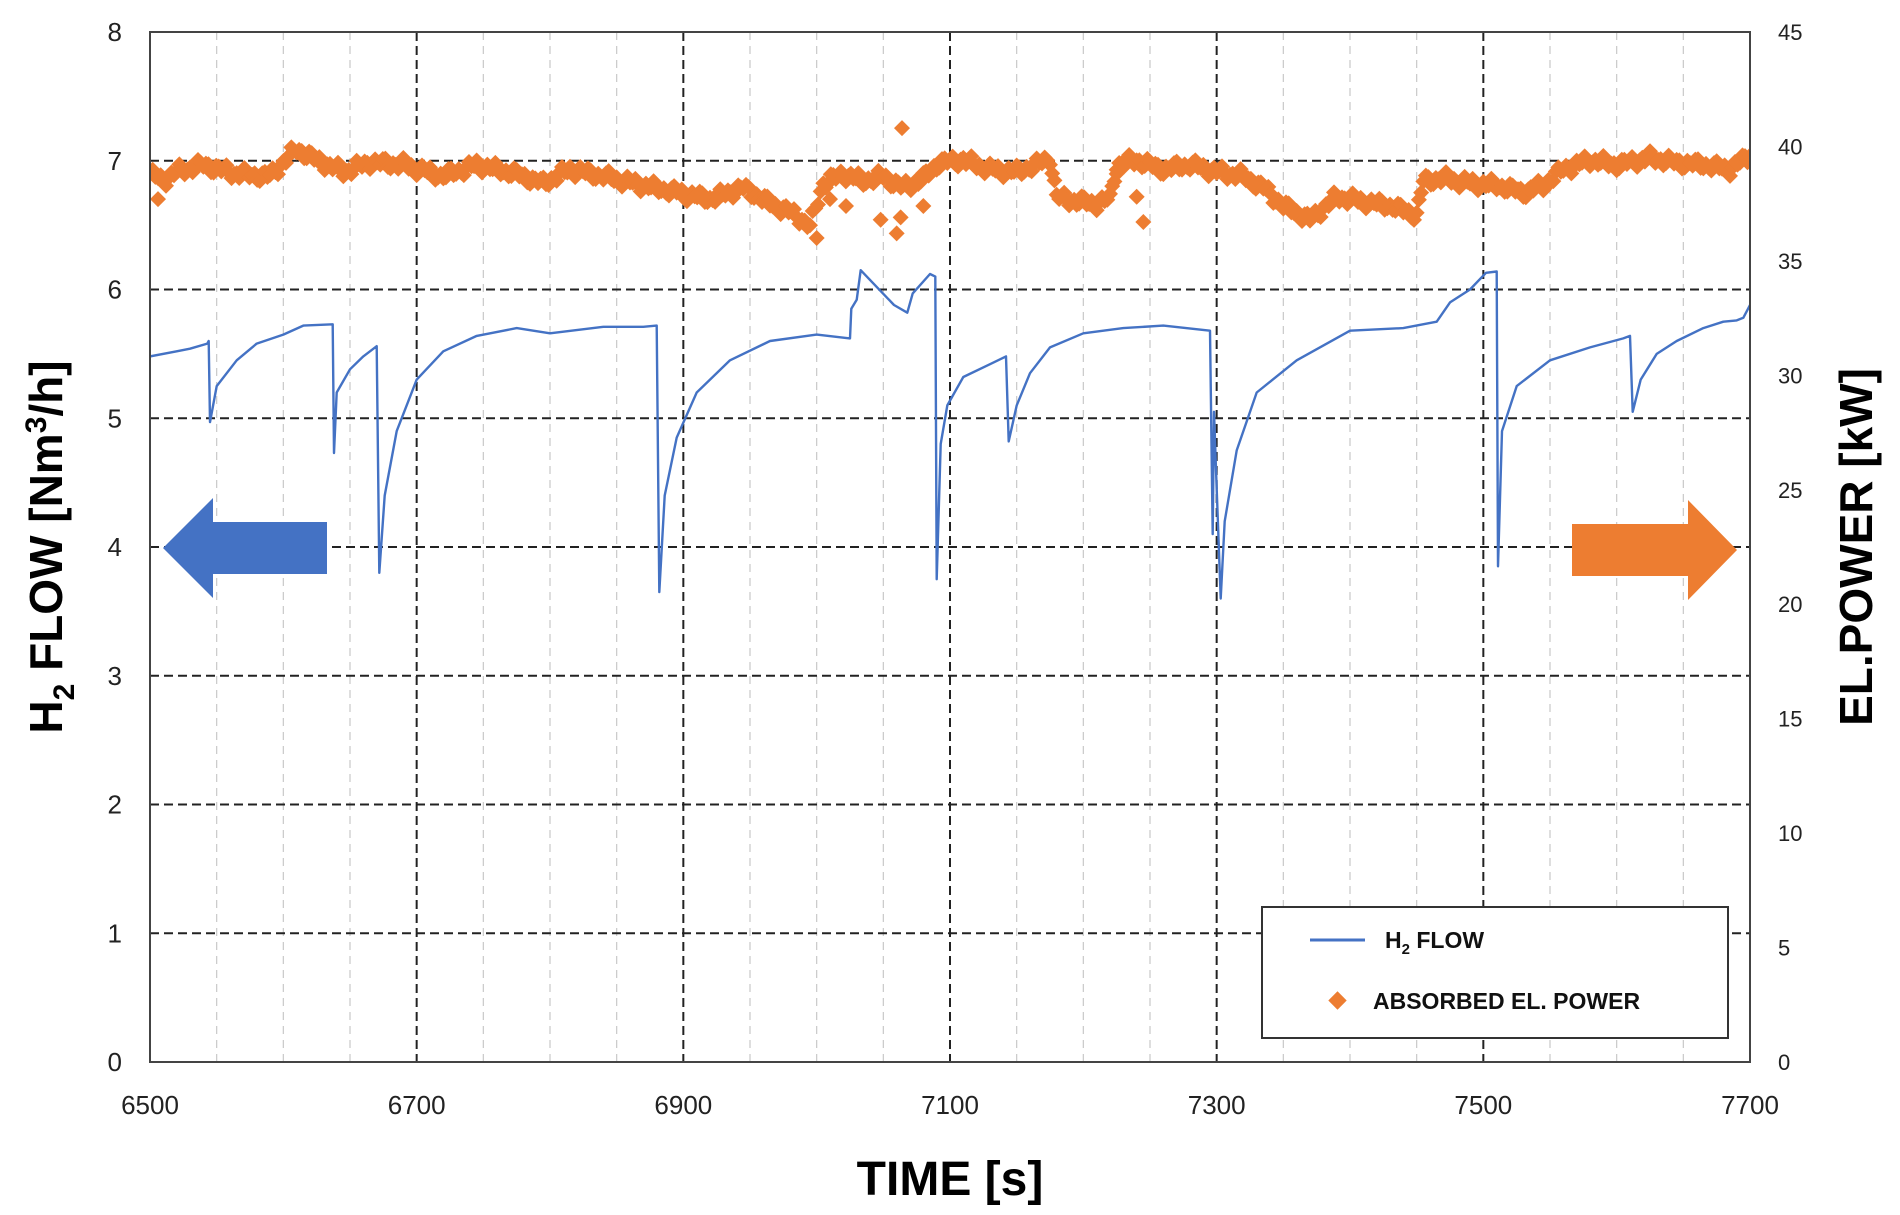  I want to click on left-axis-arrow, so click(245, 548).